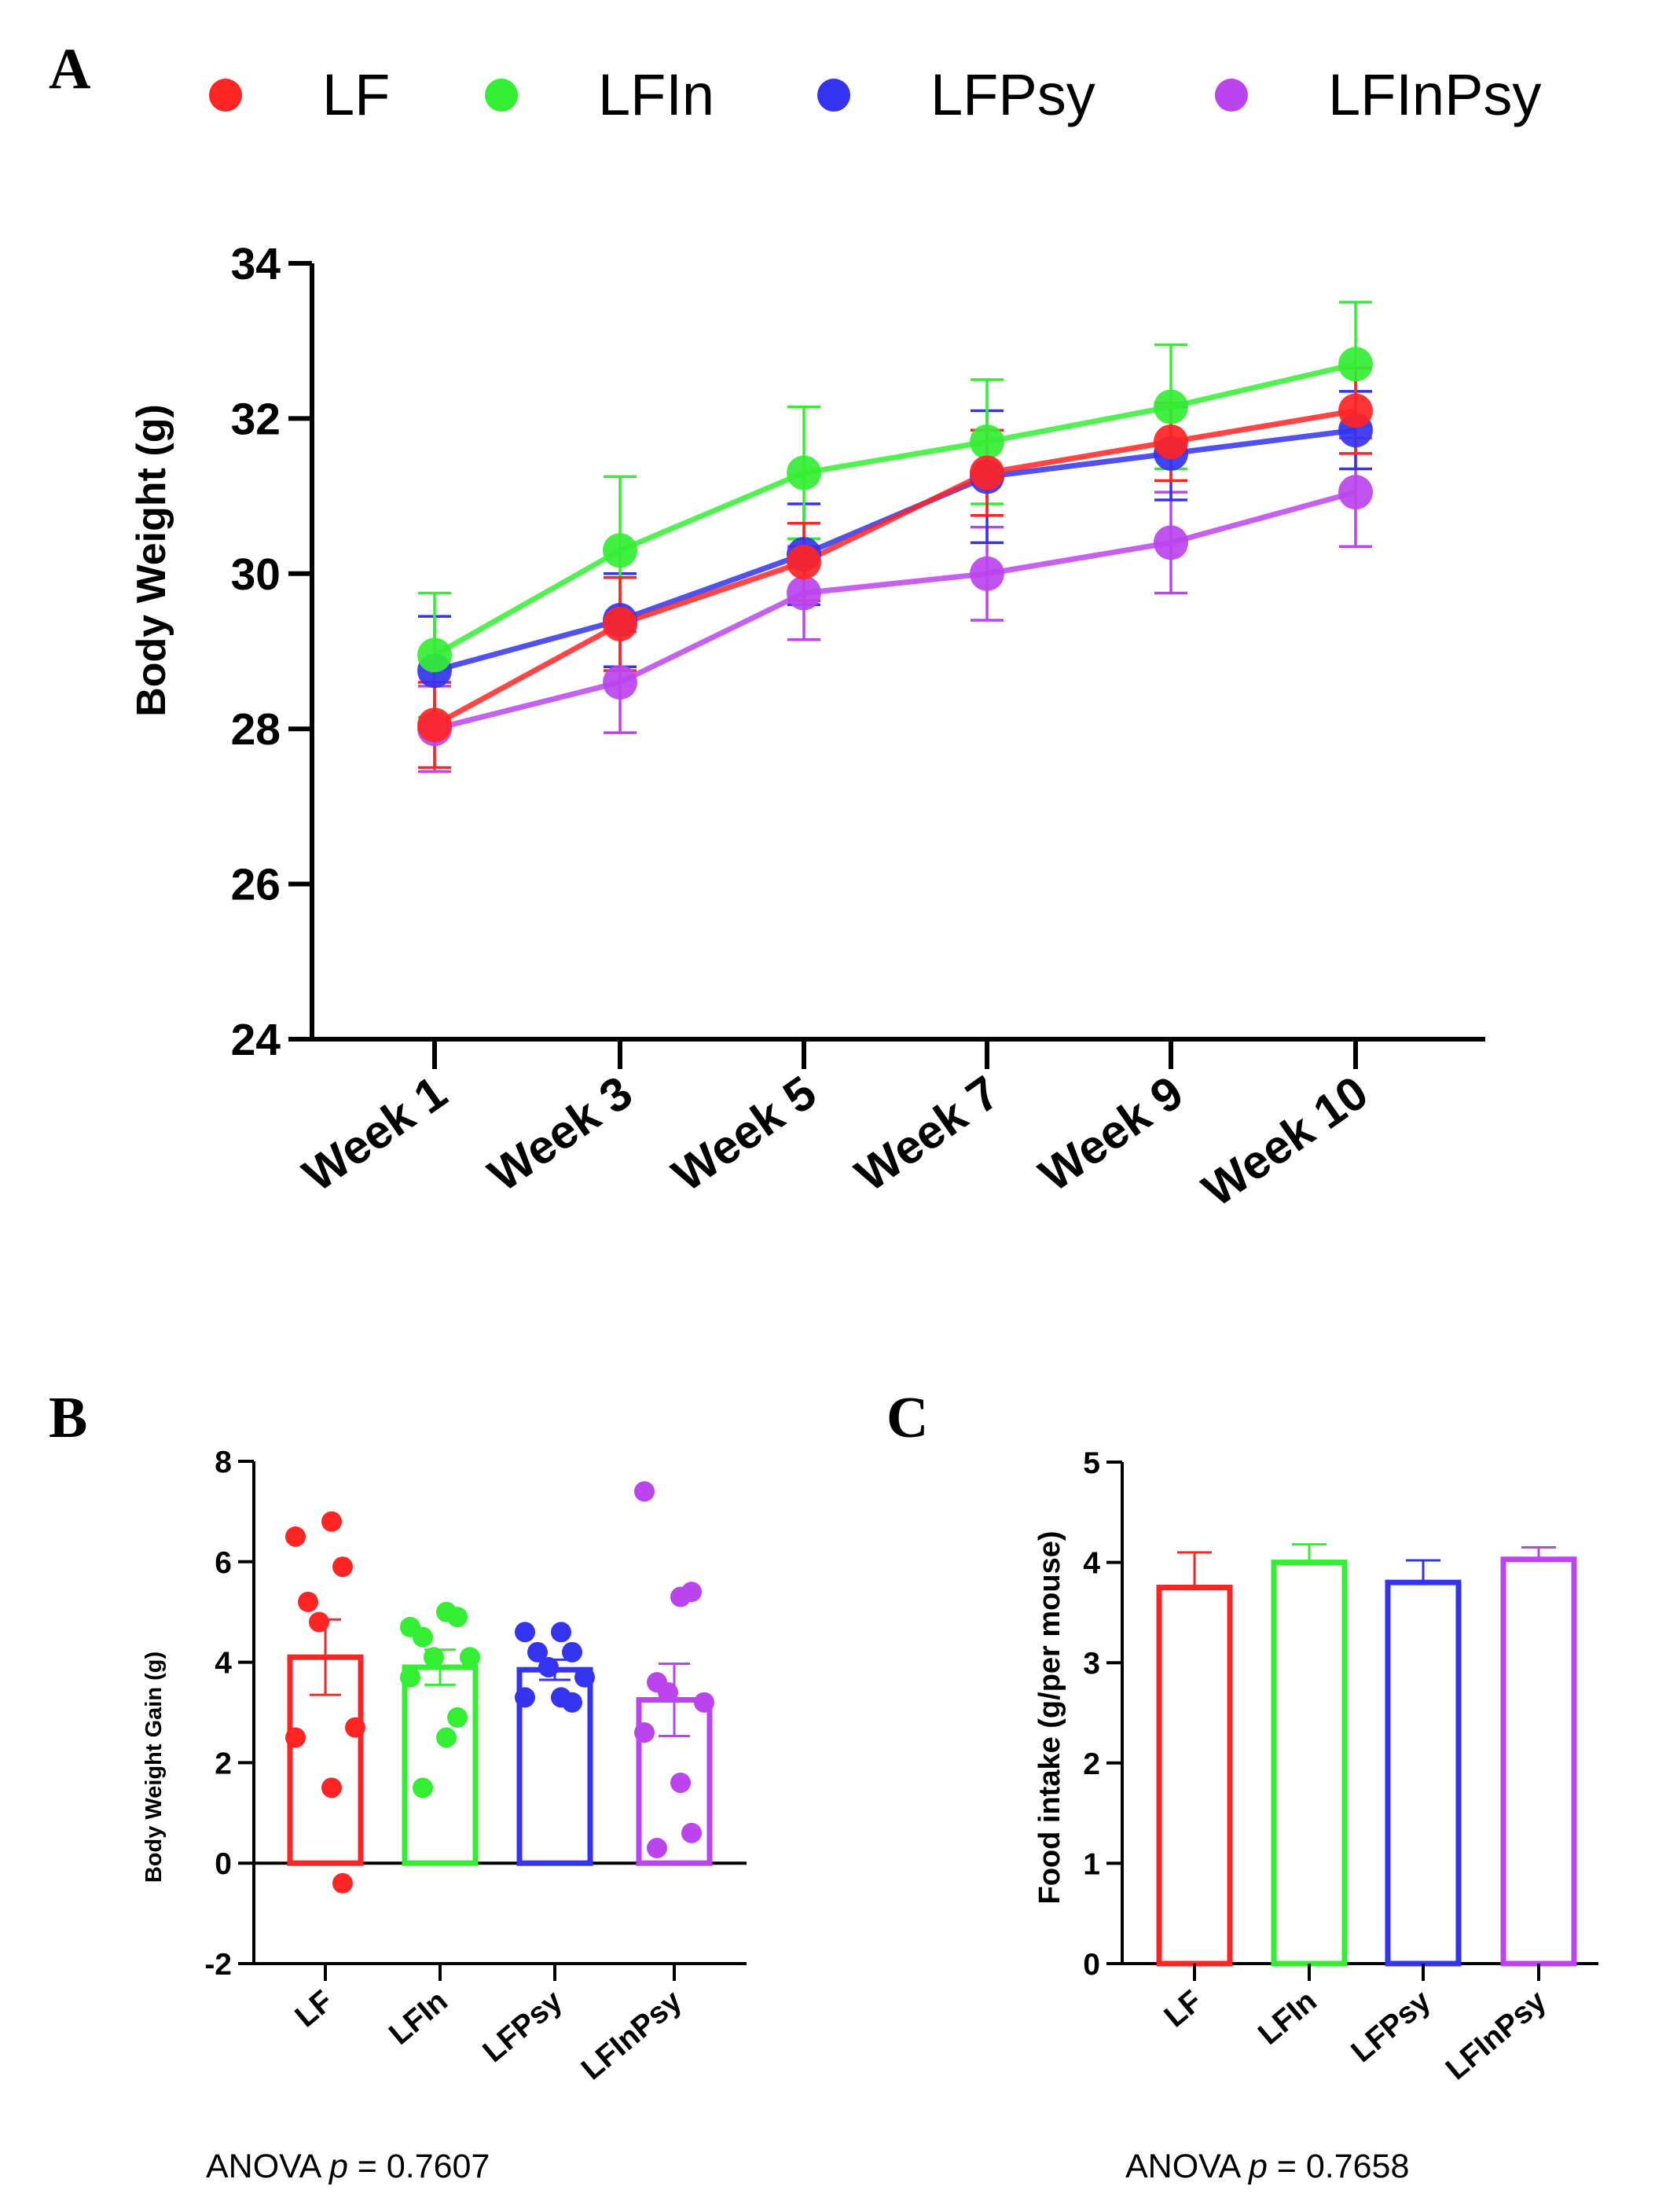 Image resolution: width=1655 pixels, height=2212 pixels. What do you see at coordinates (656, 94) in the screenshot?
I see `legend-label-lfin: LFIn` at bounding box center [656, 94].